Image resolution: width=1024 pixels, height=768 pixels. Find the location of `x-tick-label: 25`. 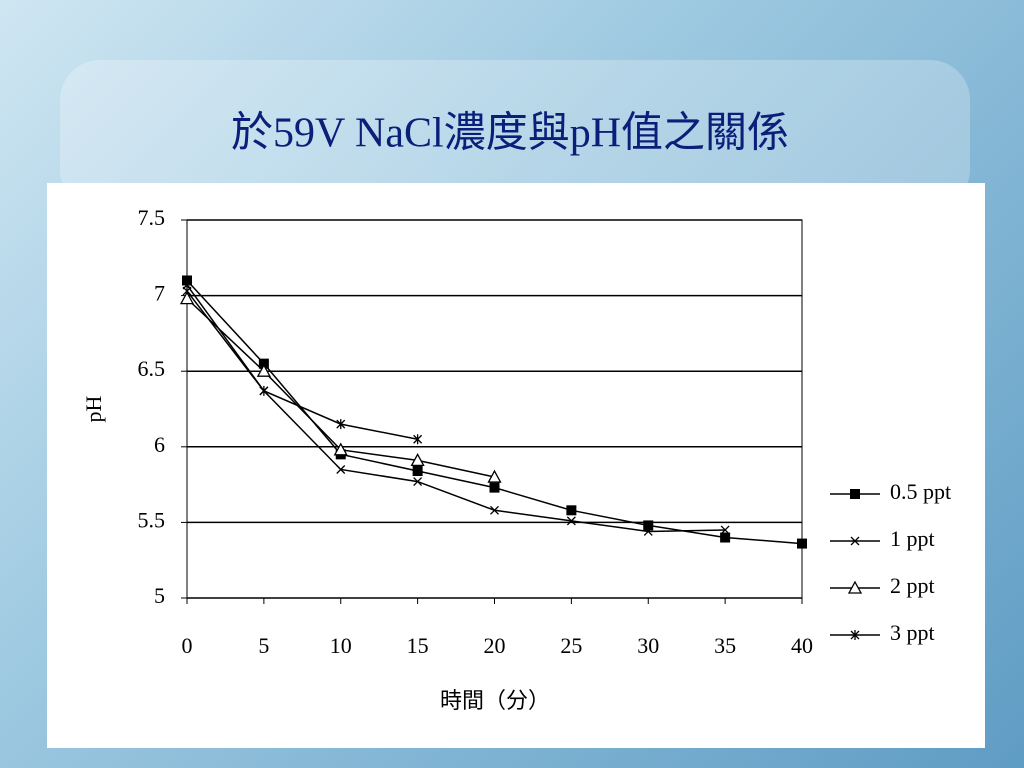

x-tick-label: 25 is located at coordinates (571, 645).